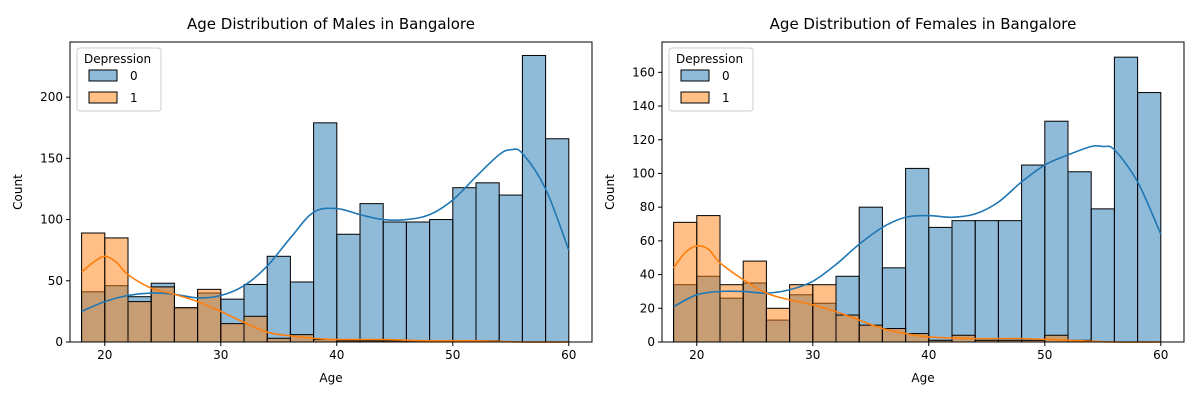 This screenshot has height=400, width=1200. I want to click on y-tick-label: 60, so click(647, 241).